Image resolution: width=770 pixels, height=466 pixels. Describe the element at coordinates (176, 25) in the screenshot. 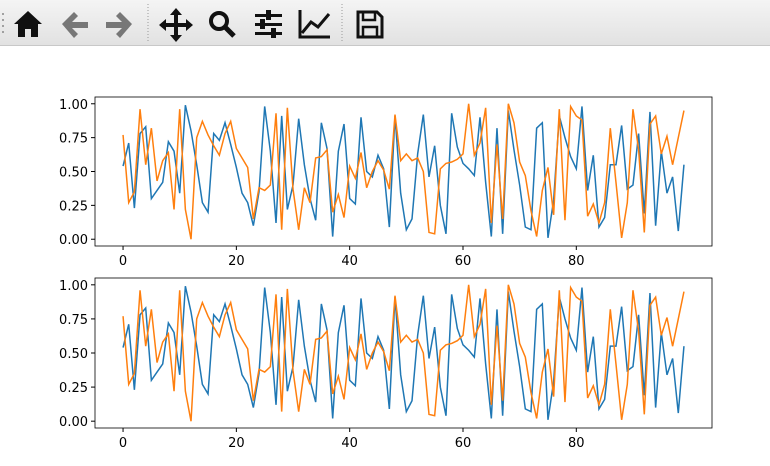

I see `pan-button` at that location.